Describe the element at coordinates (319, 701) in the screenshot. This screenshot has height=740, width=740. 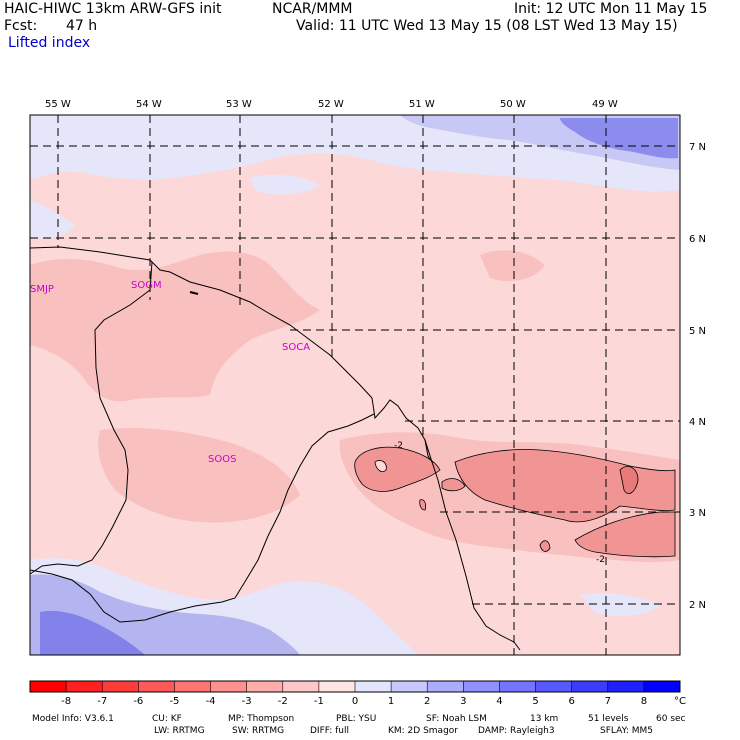
I see `colorbar-tick-label: -1` at that location.